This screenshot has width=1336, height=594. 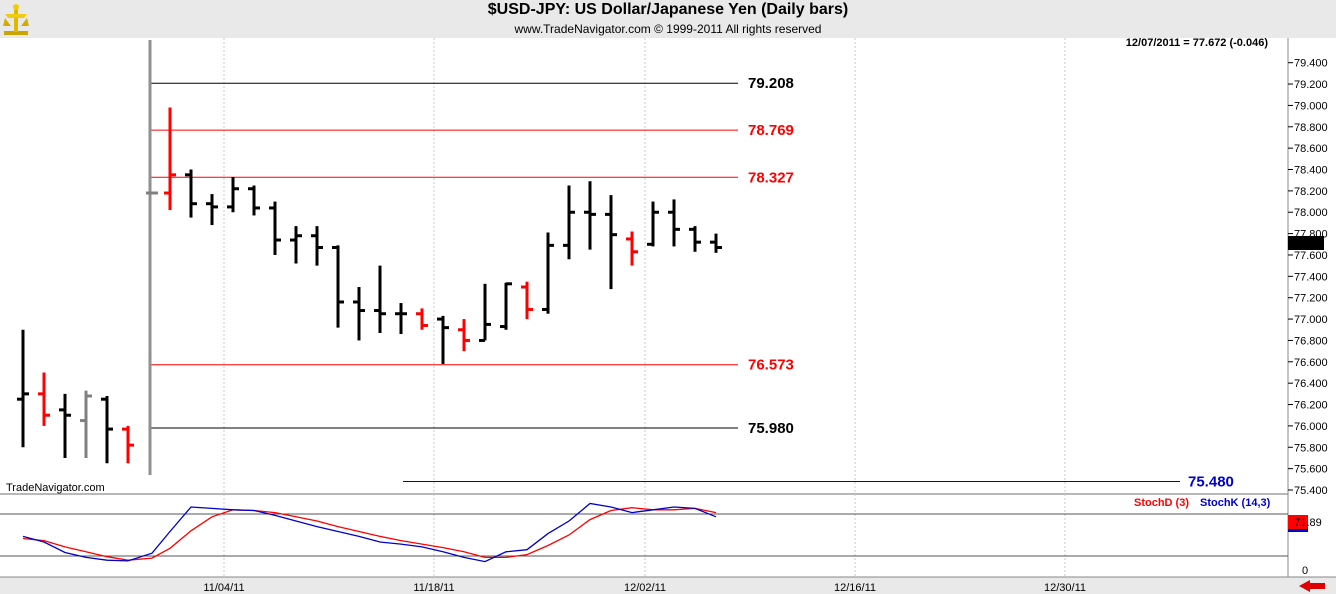 What do you see at coordinates (1311, 363) in the screenshot?
I see `price-tick-label: 76.600` at bounding box center [1311, 363].